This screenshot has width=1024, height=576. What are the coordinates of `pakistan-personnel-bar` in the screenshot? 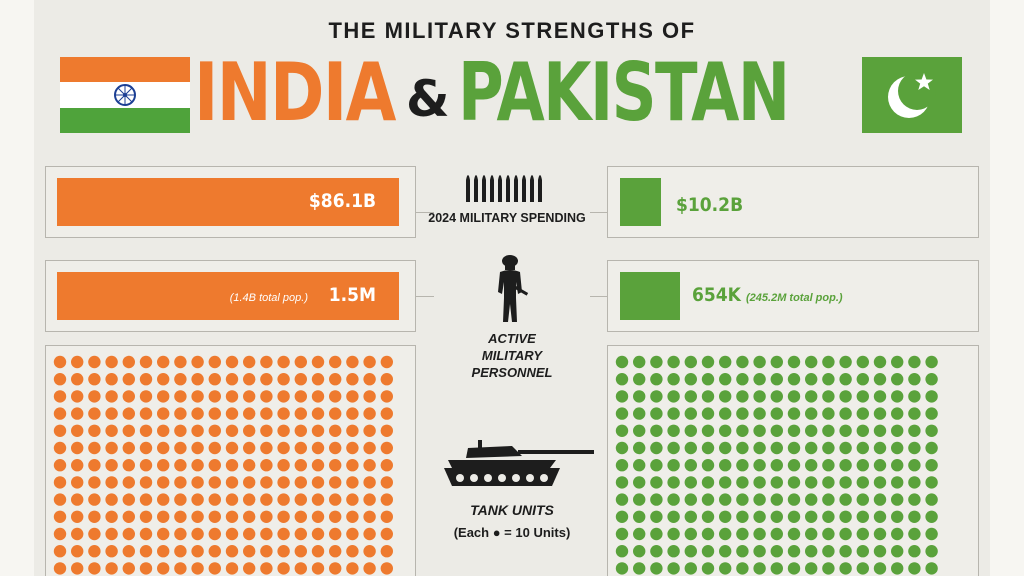 It's located at (650, 296).